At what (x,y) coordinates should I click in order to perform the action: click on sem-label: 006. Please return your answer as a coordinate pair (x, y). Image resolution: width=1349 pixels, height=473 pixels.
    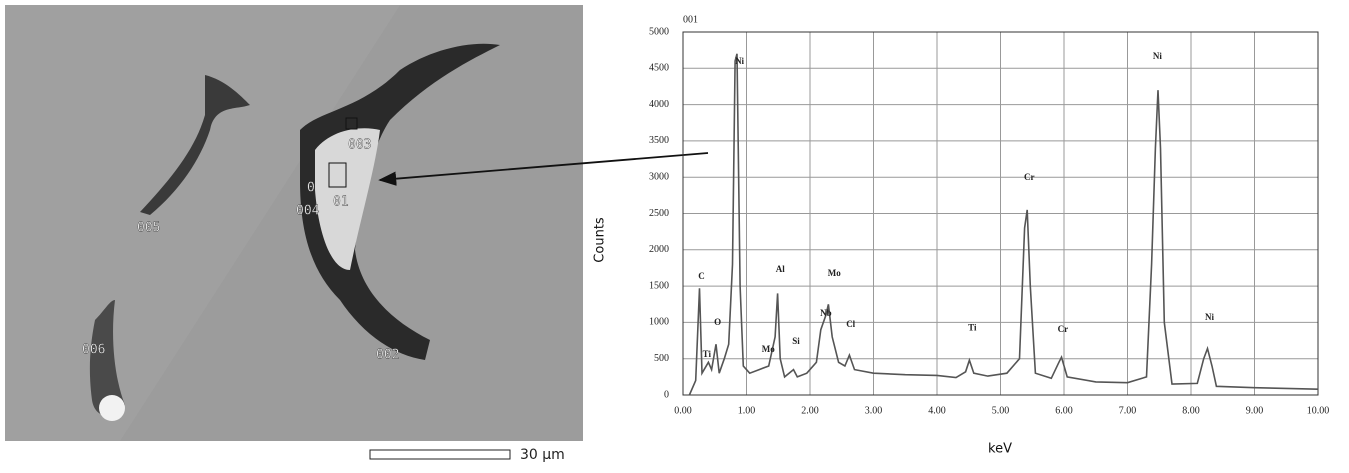
    Looking at the image, I should click on (93, 350).